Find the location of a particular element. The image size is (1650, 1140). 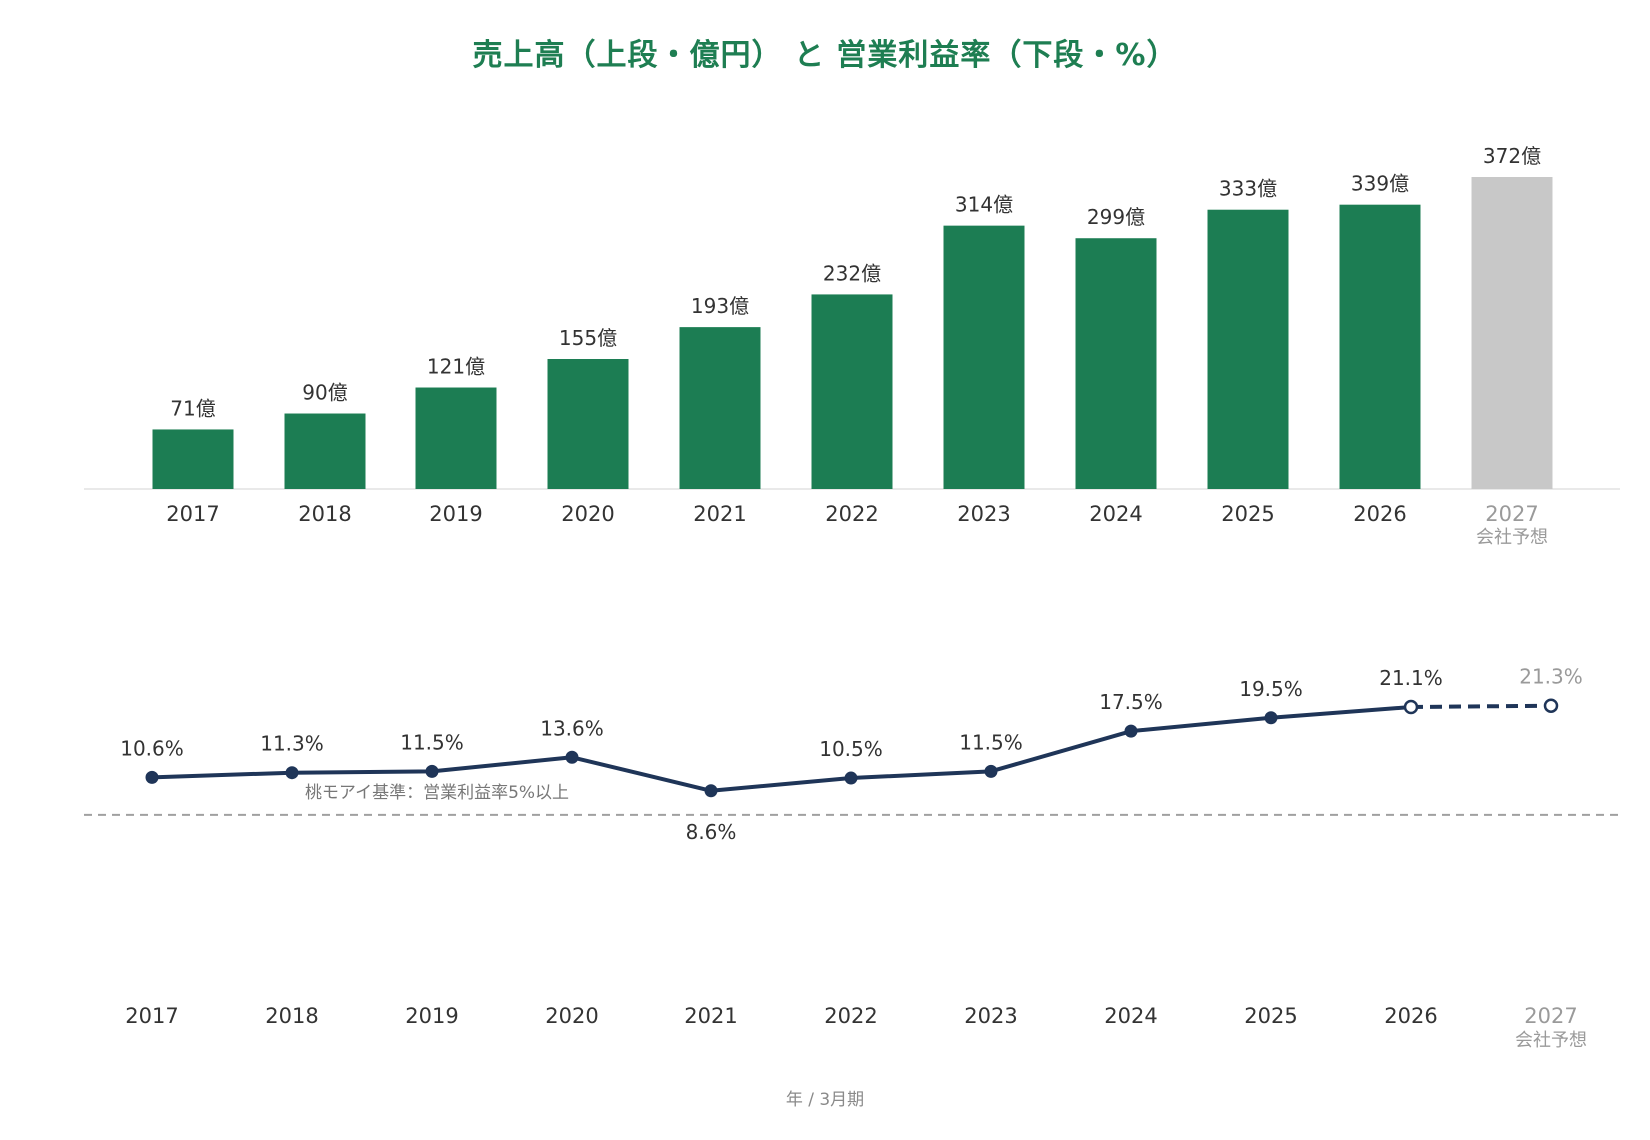

line-x-tick-label: 2024 is located at coordinates (1130, 1016).